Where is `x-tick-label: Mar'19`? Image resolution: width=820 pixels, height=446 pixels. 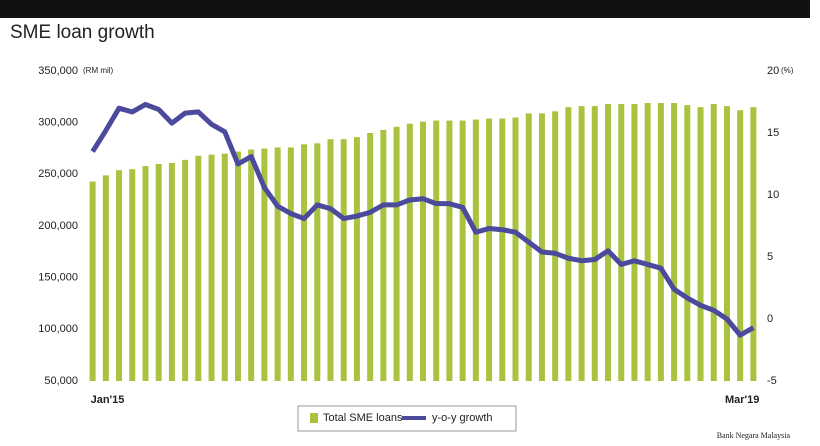
x-tick-label: Mar'19 is located at coordinates (742, 400).